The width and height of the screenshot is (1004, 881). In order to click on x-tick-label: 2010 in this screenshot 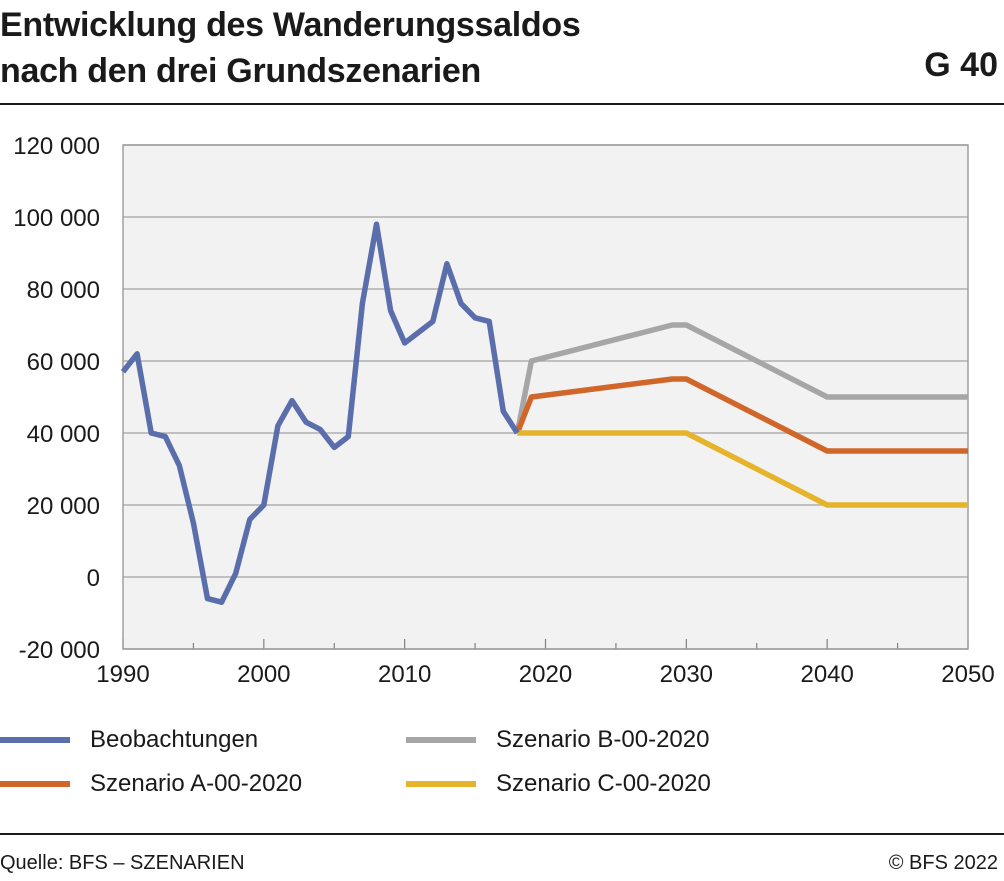, I will do `click(404, 674)`.